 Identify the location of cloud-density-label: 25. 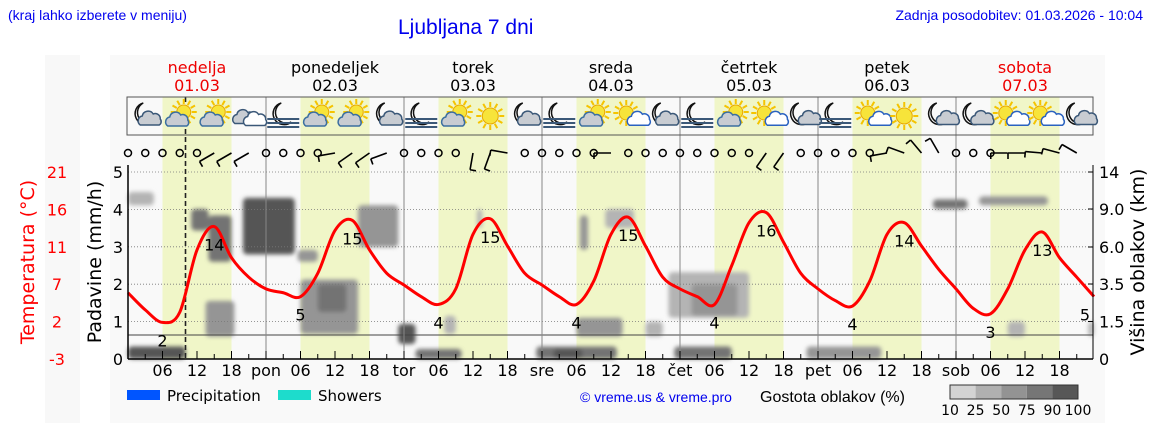
(976, 411).